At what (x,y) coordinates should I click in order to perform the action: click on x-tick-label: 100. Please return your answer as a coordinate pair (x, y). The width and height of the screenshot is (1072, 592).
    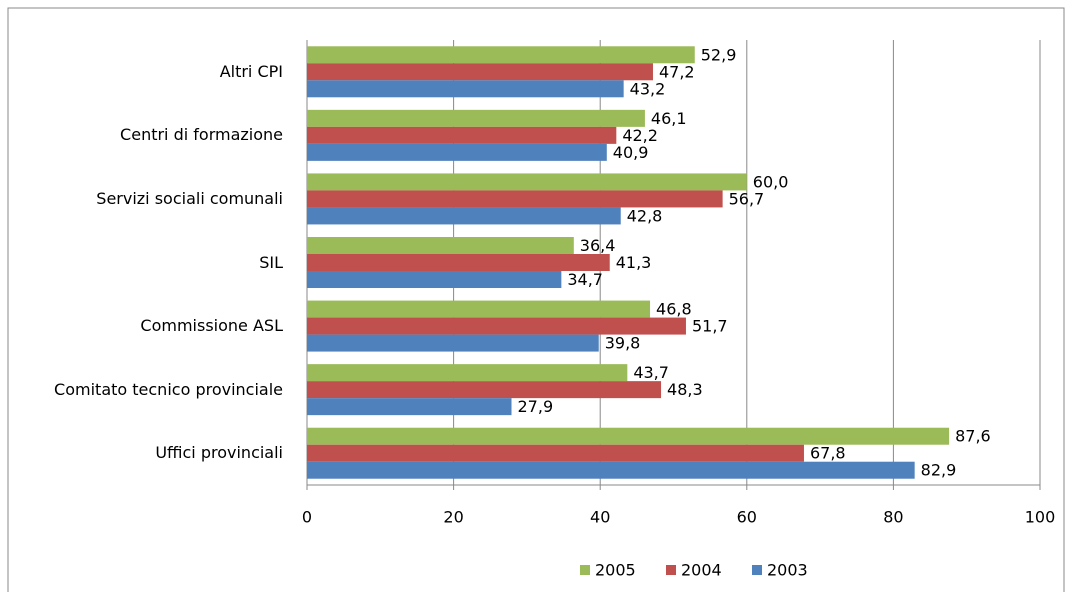
    Looking at the image, I should click on (1040, 517).